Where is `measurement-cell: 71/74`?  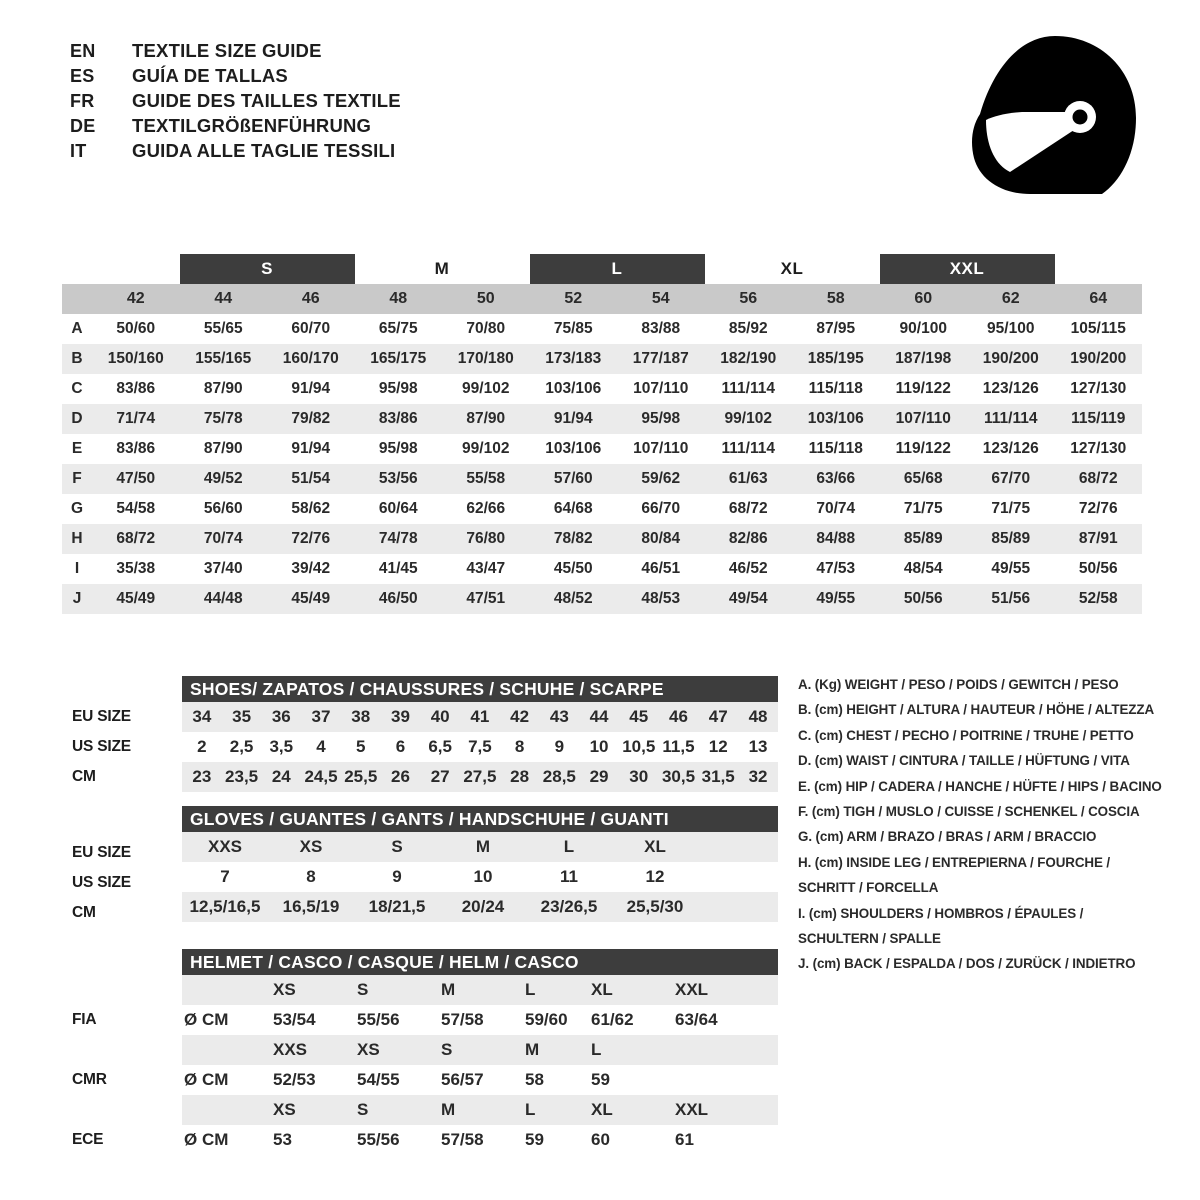 measurement-cell: 71/74 is located at coordinates (136, 419).